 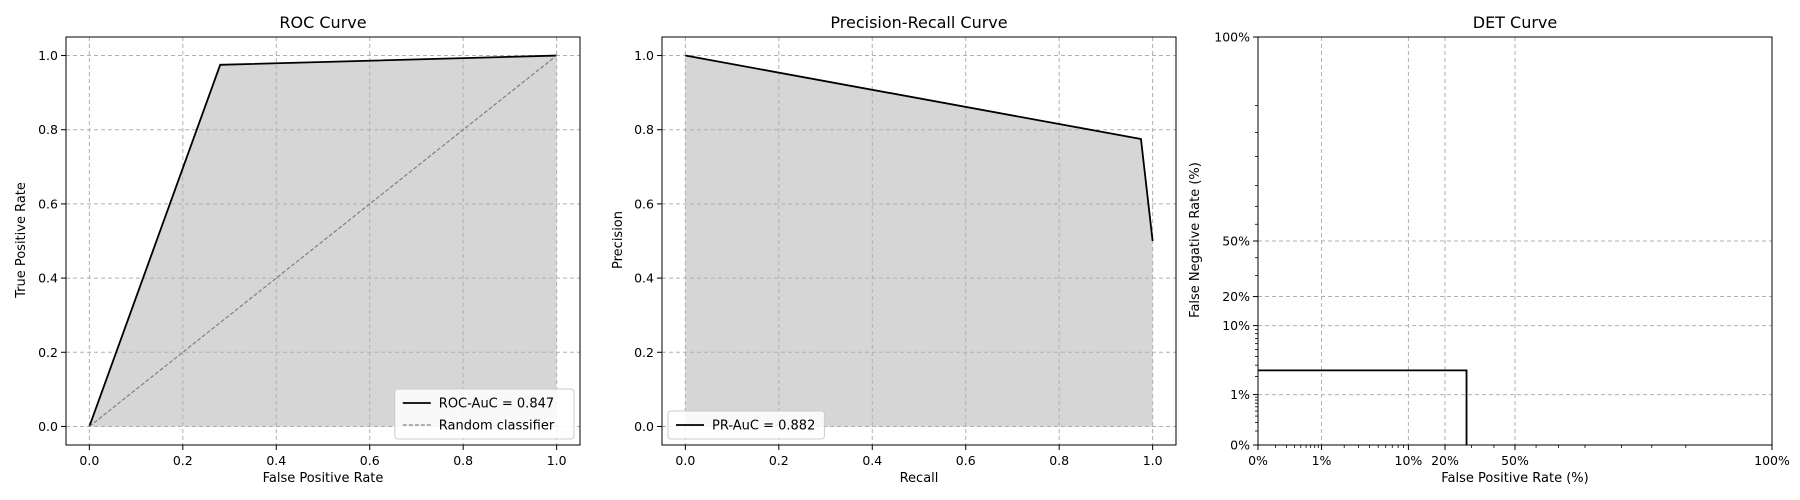 I want to click on det-xtick-label: 100%, so click(x=1772, y=460).